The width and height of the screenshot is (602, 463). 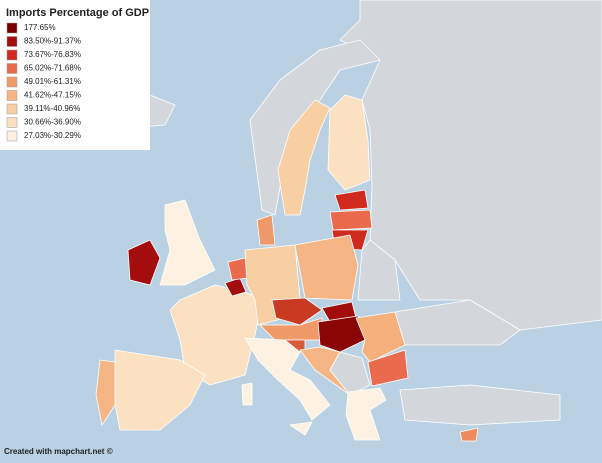 What do you see at coordinates (238, 269) in the screenshot?
I see `netherlands` at bounding box center [238, 269].